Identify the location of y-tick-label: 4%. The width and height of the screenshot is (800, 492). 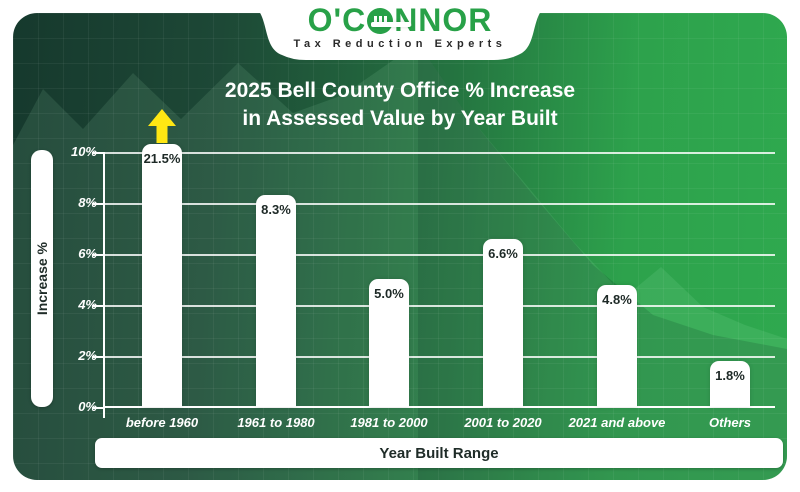
(87, 304).